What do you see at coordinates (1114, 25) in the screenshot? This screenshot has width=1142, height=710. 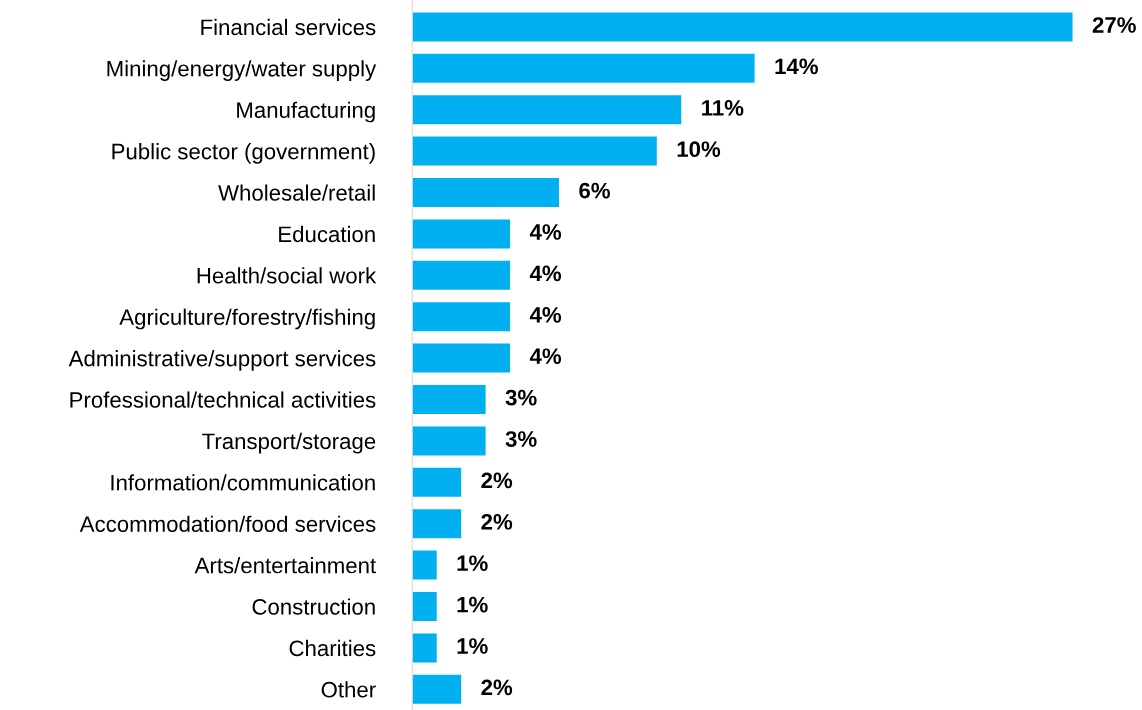 I see `data-label: 27%` at bounding box center [1114, 25].